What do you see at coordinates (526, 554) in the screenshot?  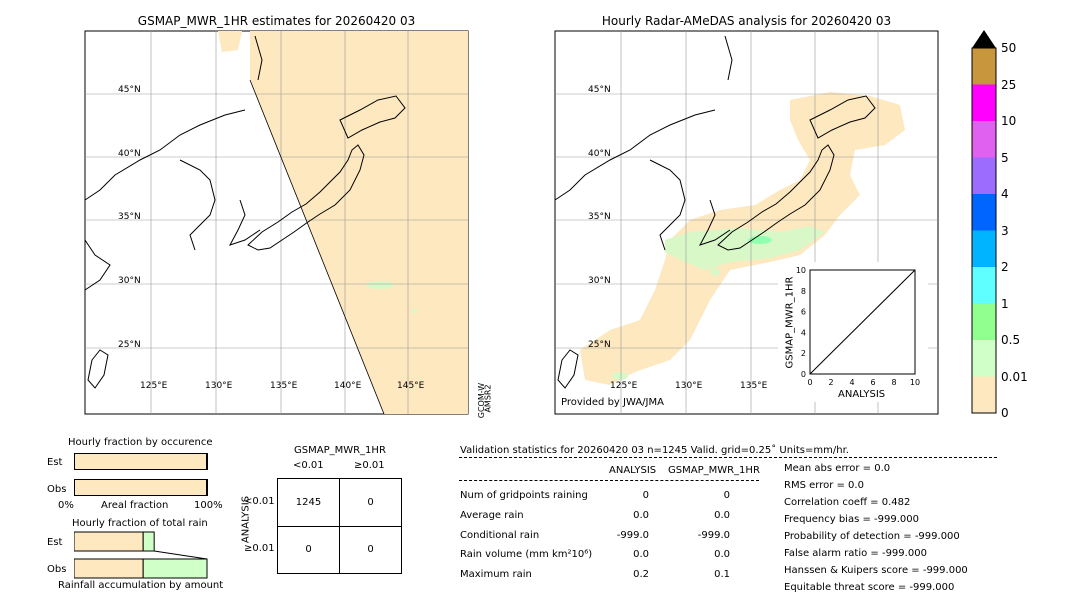 I see `stat-label-3: Rain volume (mm km²10⁶)` at bounding box center [526, 554].